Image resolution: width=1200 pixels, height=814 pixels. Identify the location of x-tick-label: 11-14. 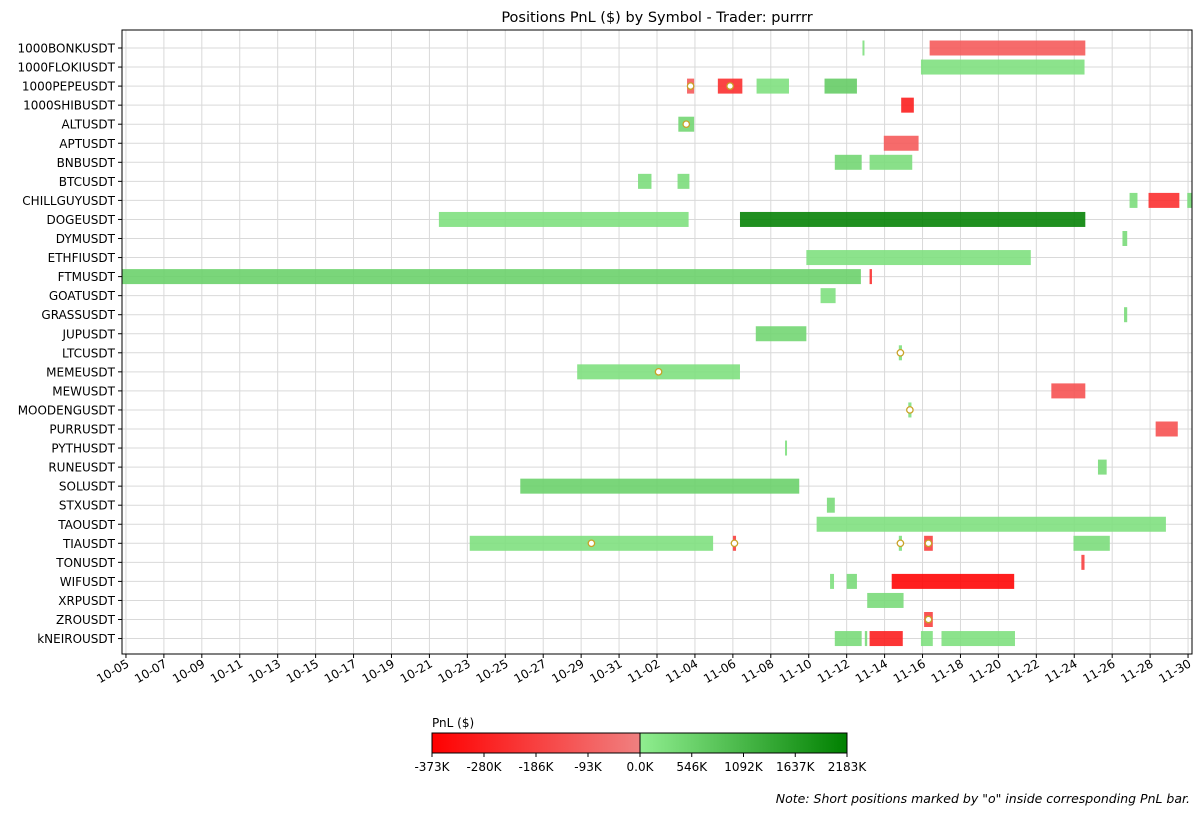
(871, 671).